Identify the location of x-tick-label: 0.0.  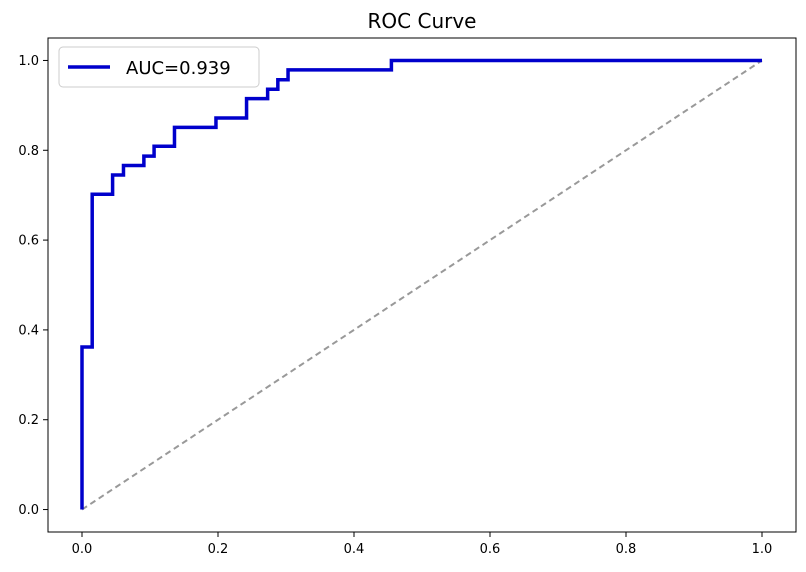
(82, 549).